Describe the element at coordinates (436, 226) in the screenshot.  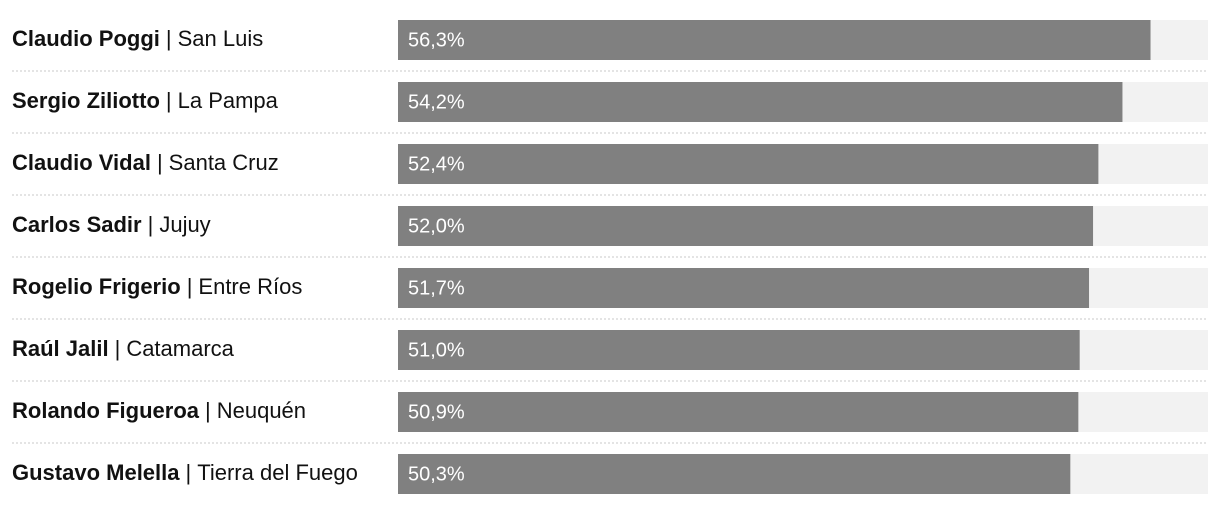
I see `value-label: 52,0%` at that location.